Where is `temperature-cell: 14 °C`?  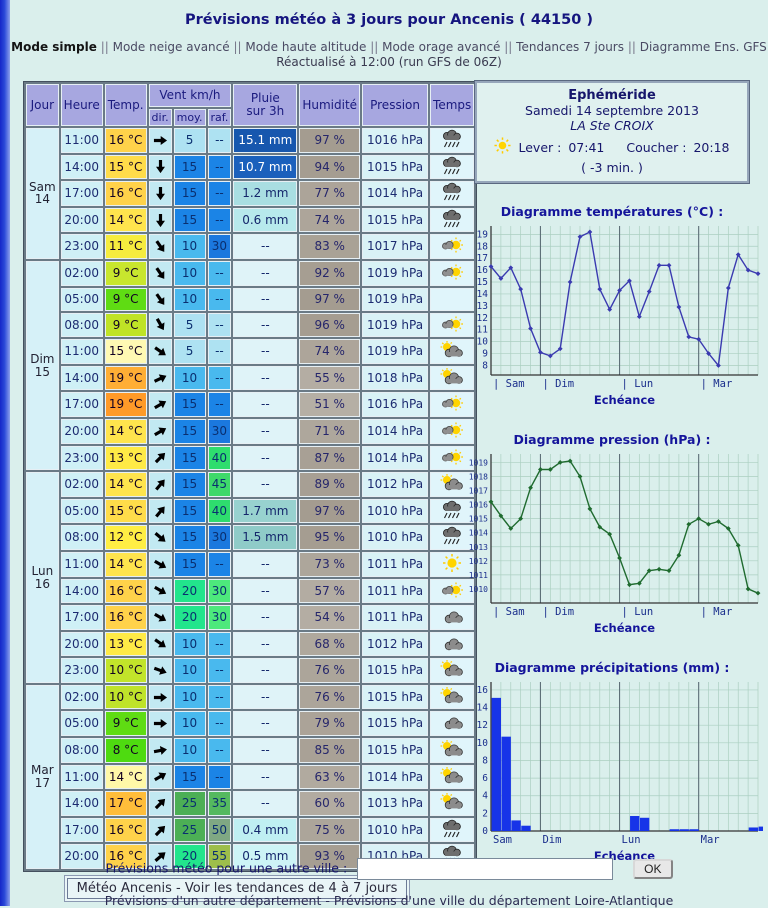
temperature-cell: 14 °C is located at coordinates (125, 564).